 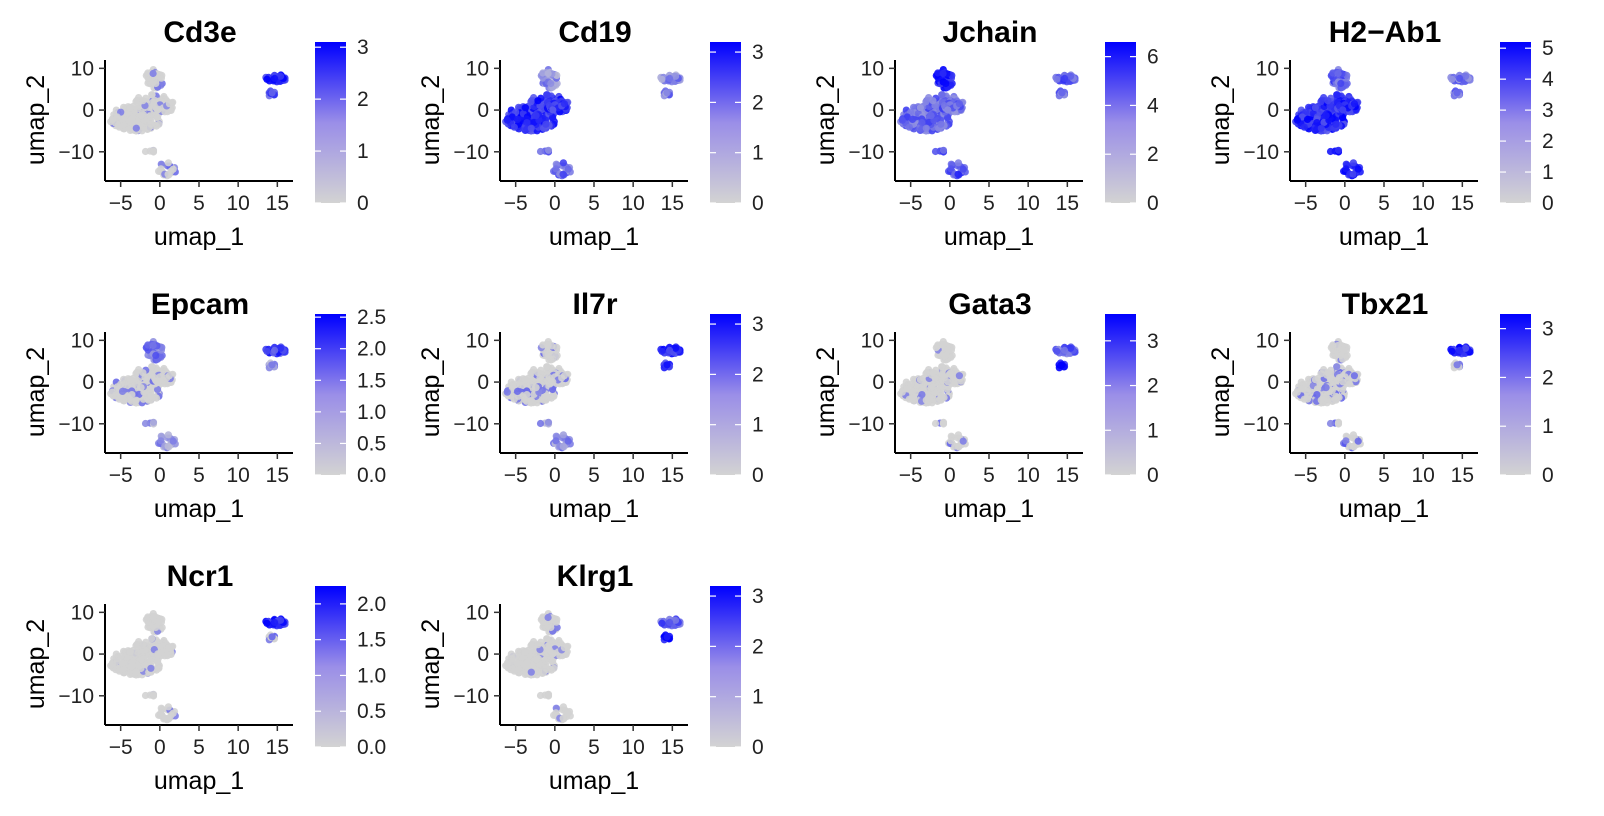 I want to click on y-axis-label: umap_2, so click(x=1221, y=120).